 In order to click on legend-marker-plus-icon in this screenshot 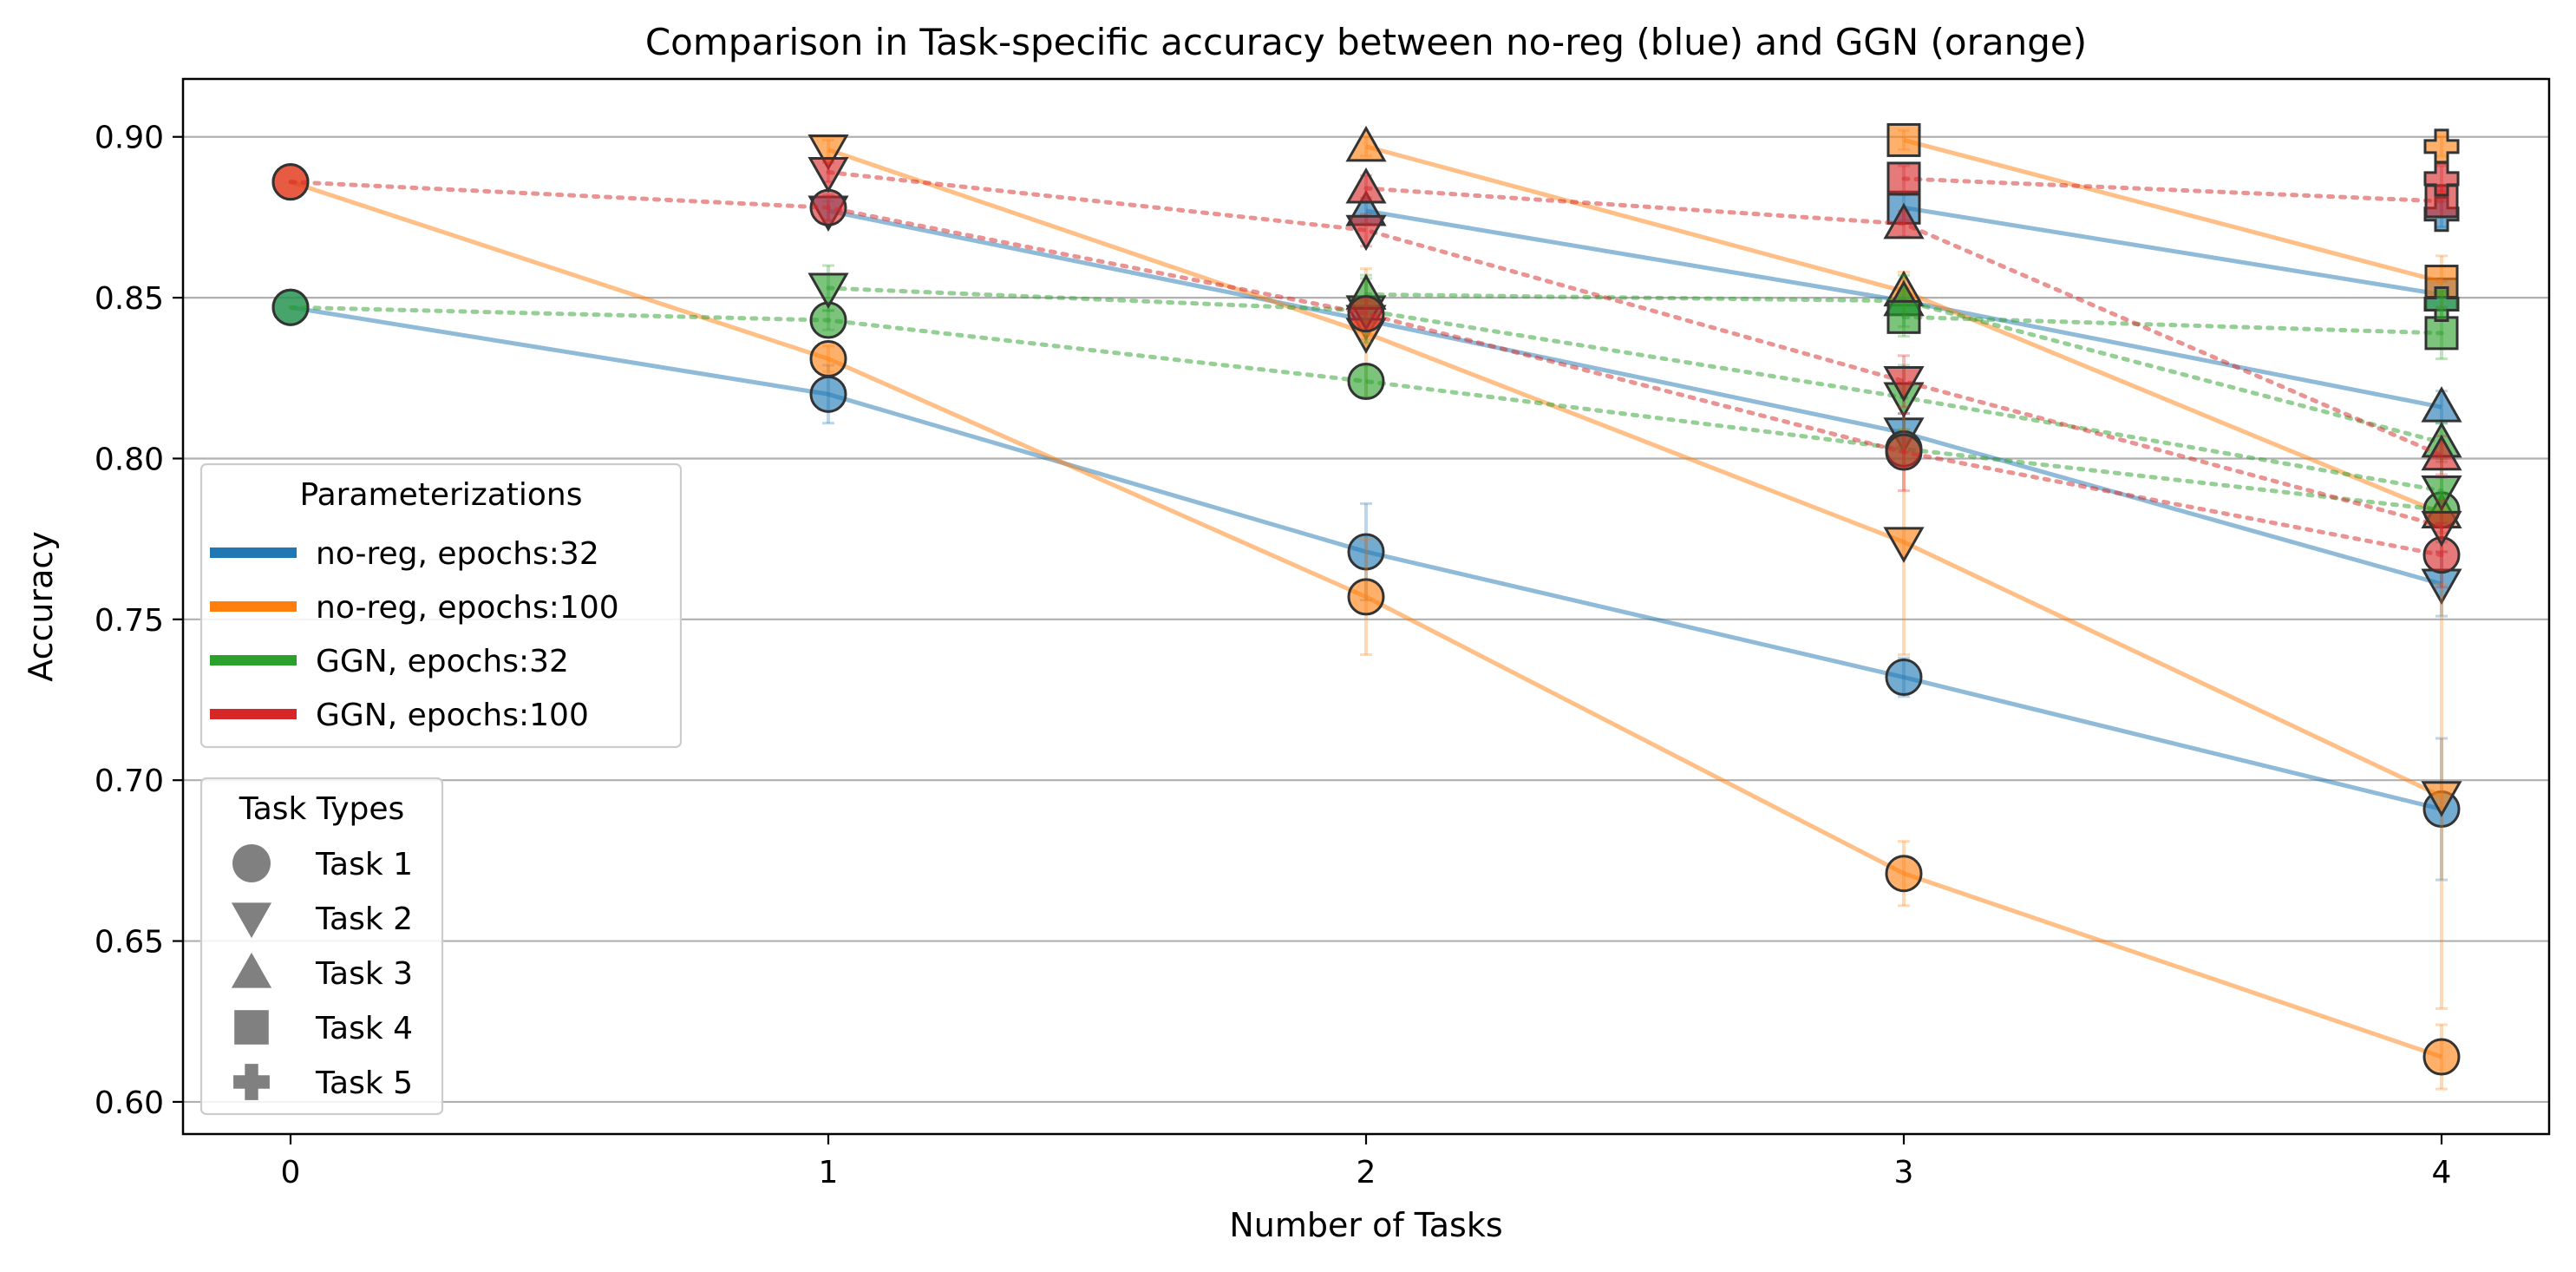, I will do `click(251, 1082)`.